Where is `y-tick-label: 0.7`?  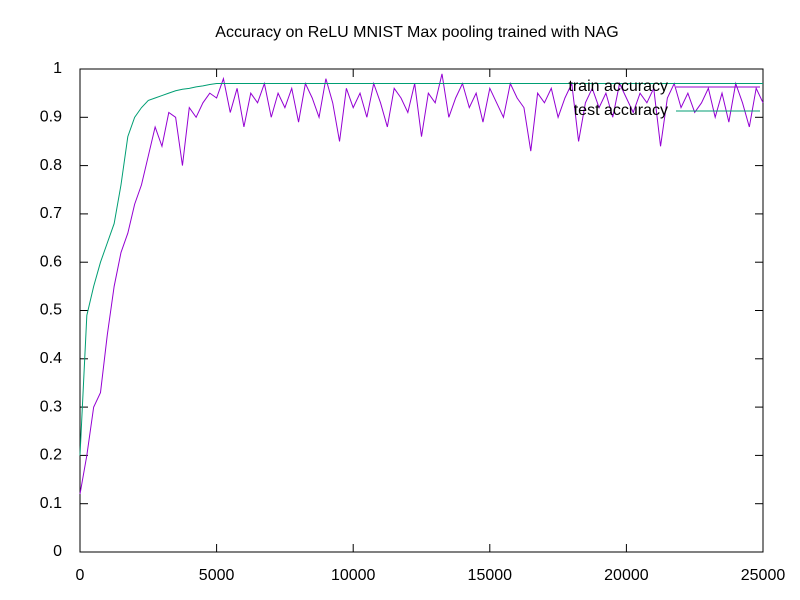 y-tick-label: 0.7 is located at coordinates (51, 213).